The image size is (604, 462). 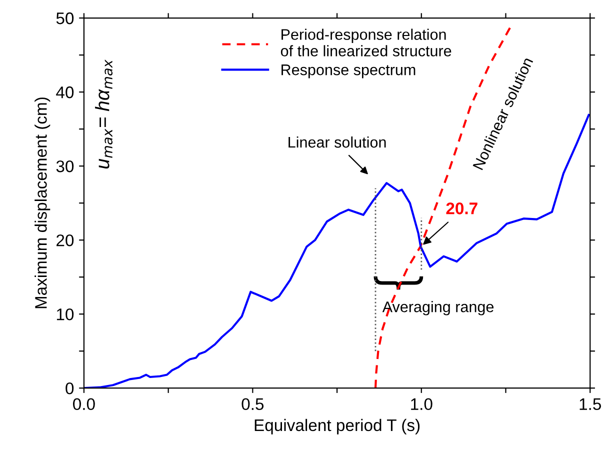 What do you see at coordinates (366, 42) in the screenshot?
I see `legend-label: Period-response relation of the linearized structure` at bounding box center [366, 42].